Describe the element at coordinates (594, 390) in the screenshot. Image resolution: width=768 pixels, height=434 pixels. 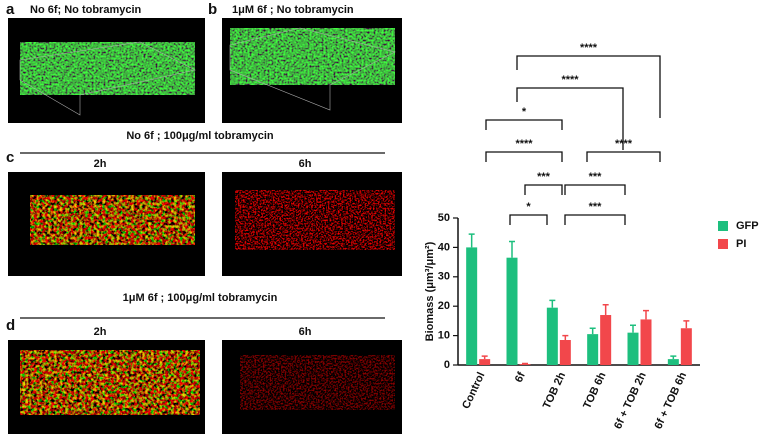
I see `x-tick-label: TOB 6h` at that location.